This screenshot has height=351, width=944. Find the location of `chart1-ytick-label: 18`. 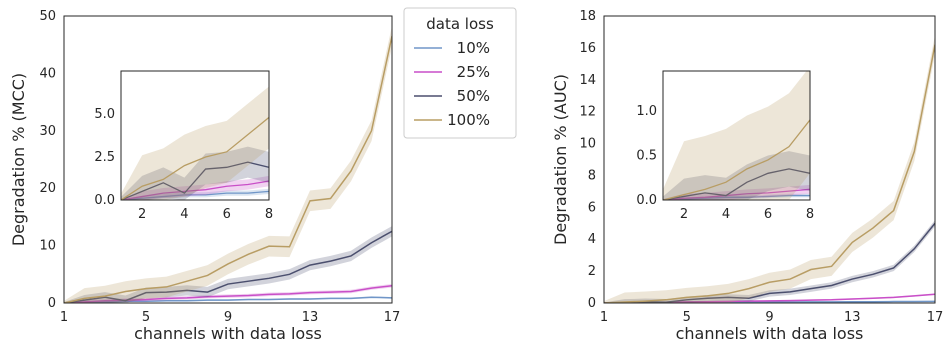

chart1-ytick-label: 18 is located at coordinates (587, 16).